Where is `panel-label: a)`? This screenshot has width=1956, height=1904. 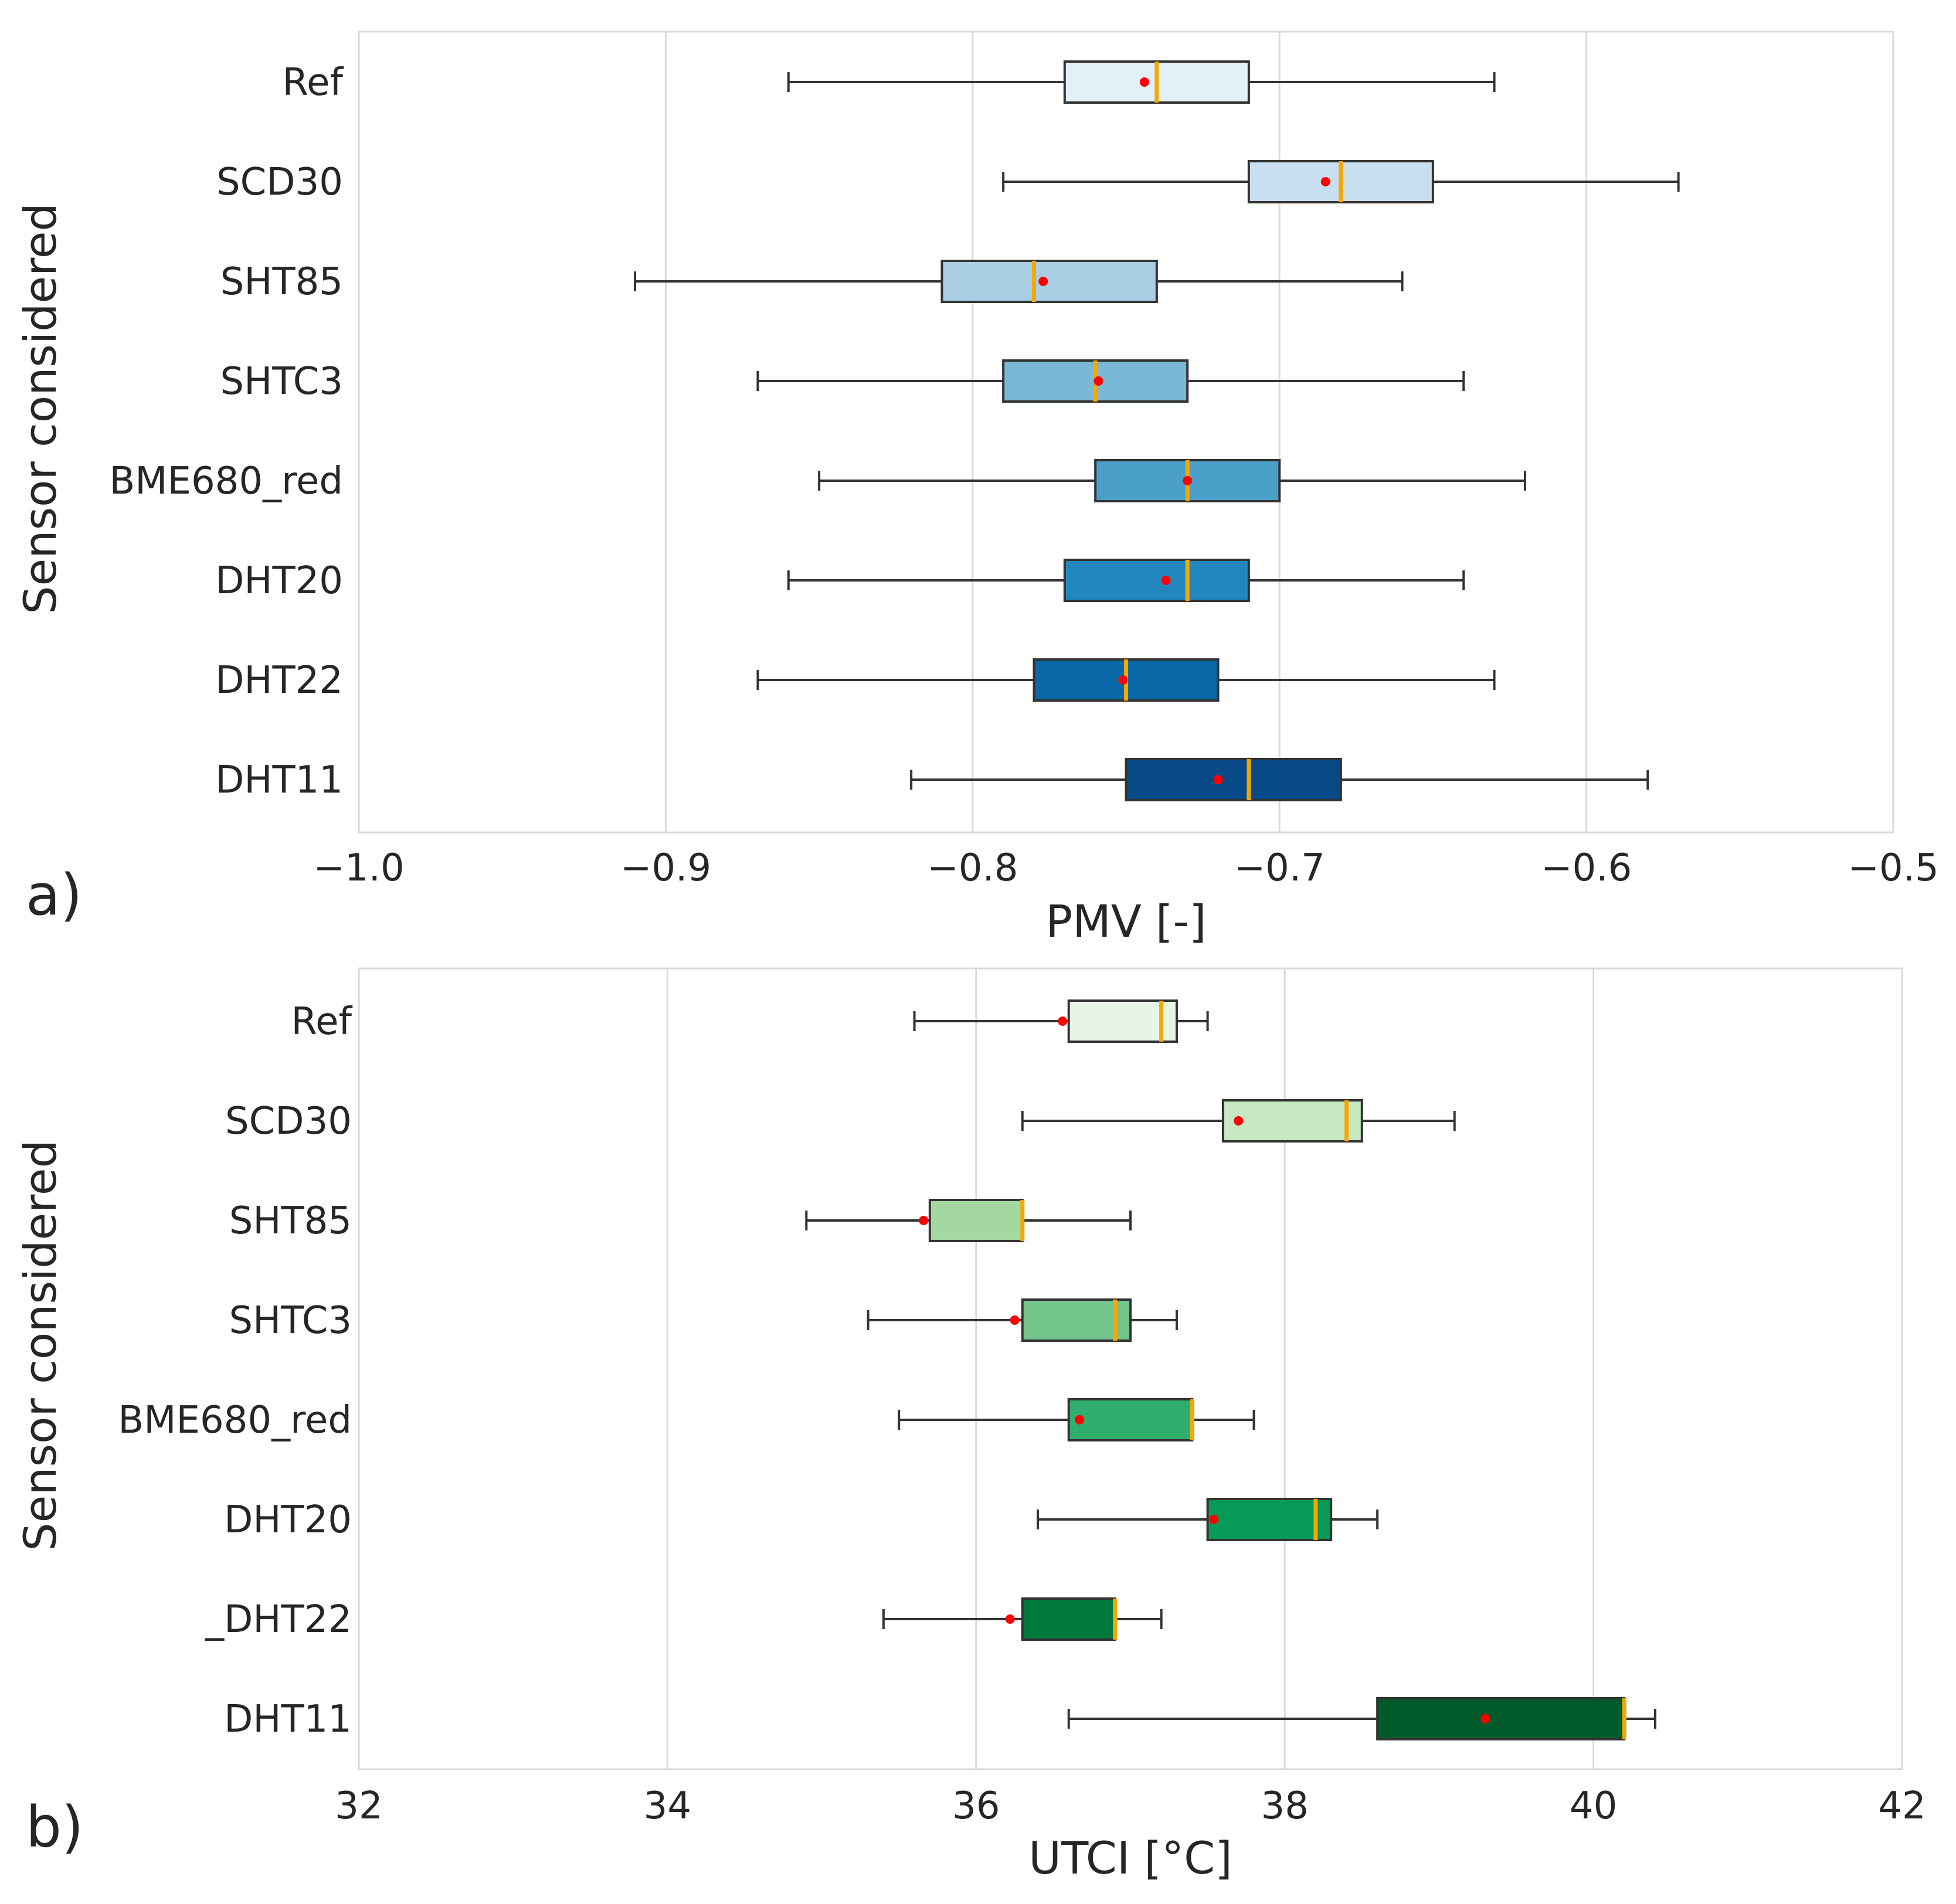
panel-label: a) is located at coordinates (54, 895).